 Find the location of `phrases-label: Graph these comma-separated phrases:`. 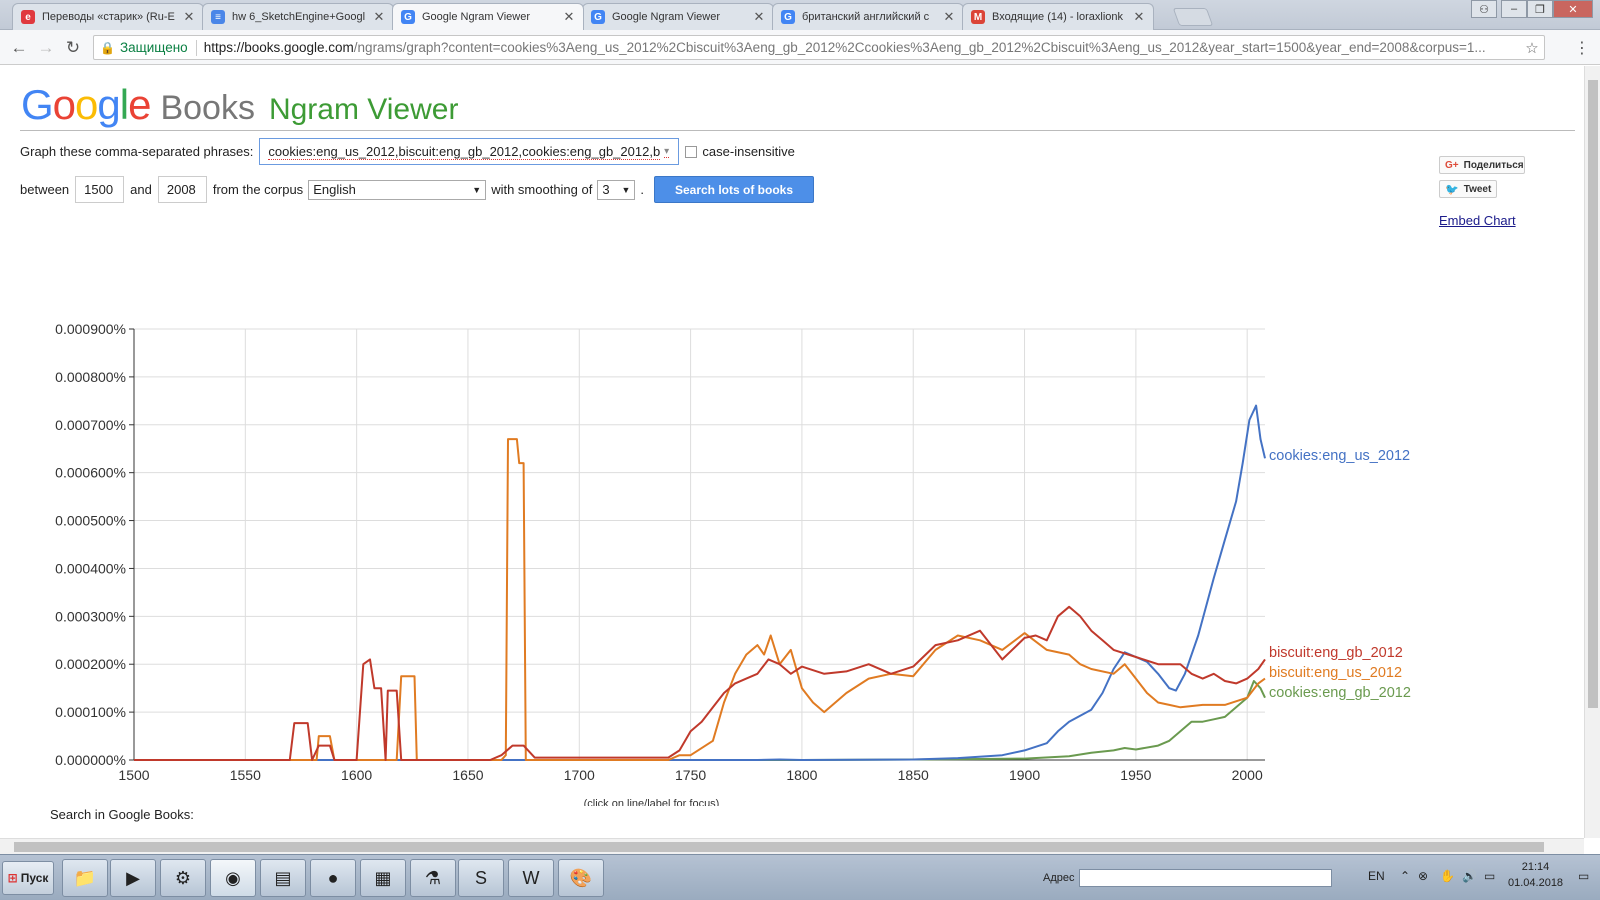

phrases-label: Graph these comma-separated phrases: is located at coordinates (137, 151).